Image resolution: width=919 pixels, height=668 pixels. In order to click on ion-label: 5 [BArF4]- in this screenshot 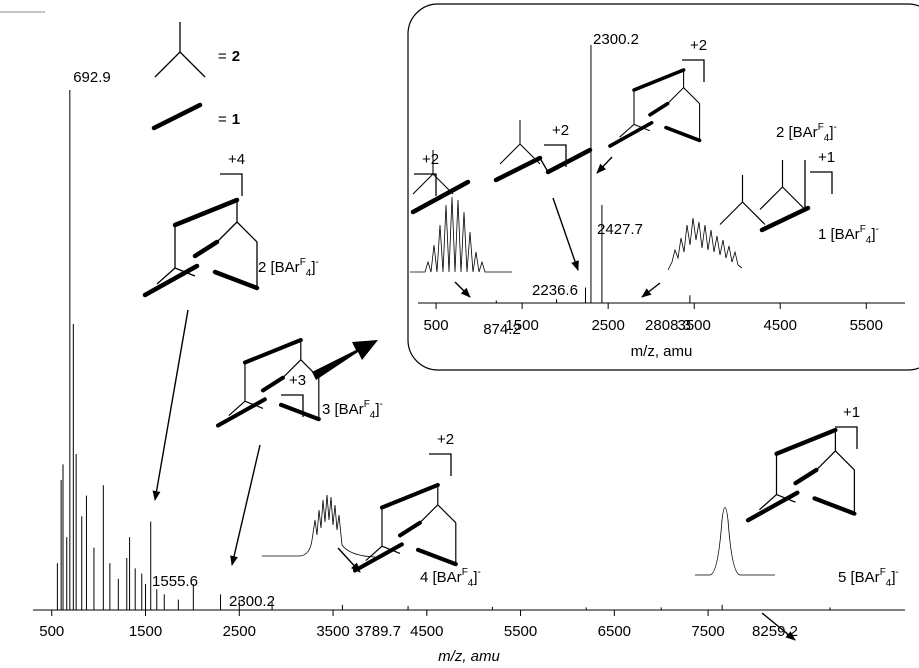, I will do `click(868, 578)`.